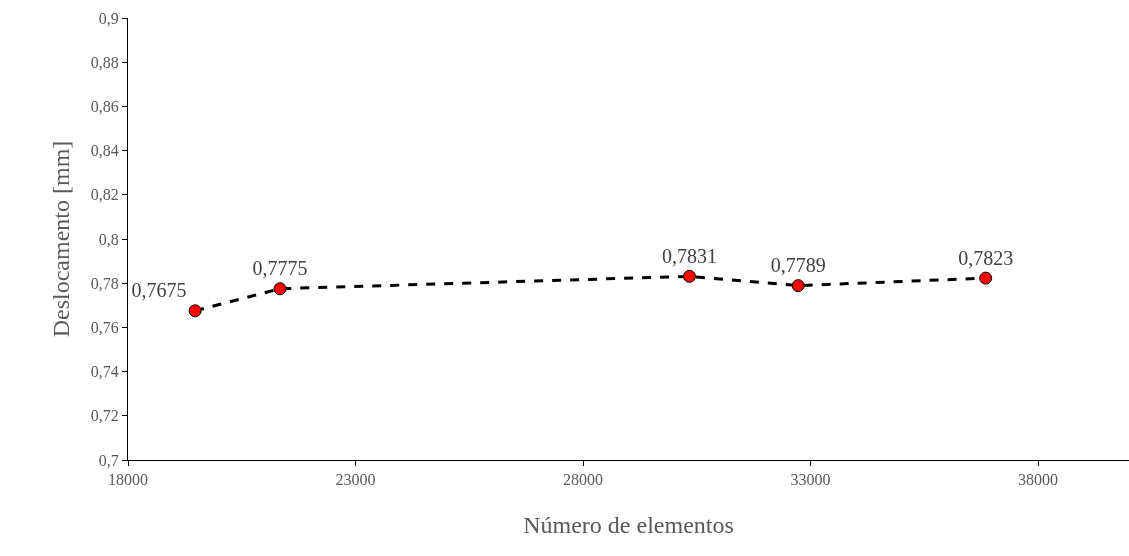 This screenshot has width=1129, height=556. I want to click on y-tick-label: 0,78, so click(104, 283).